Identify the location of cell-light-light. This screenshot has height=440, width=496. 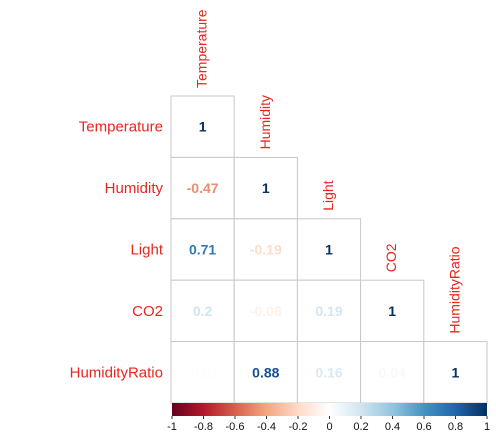
(329, 249).